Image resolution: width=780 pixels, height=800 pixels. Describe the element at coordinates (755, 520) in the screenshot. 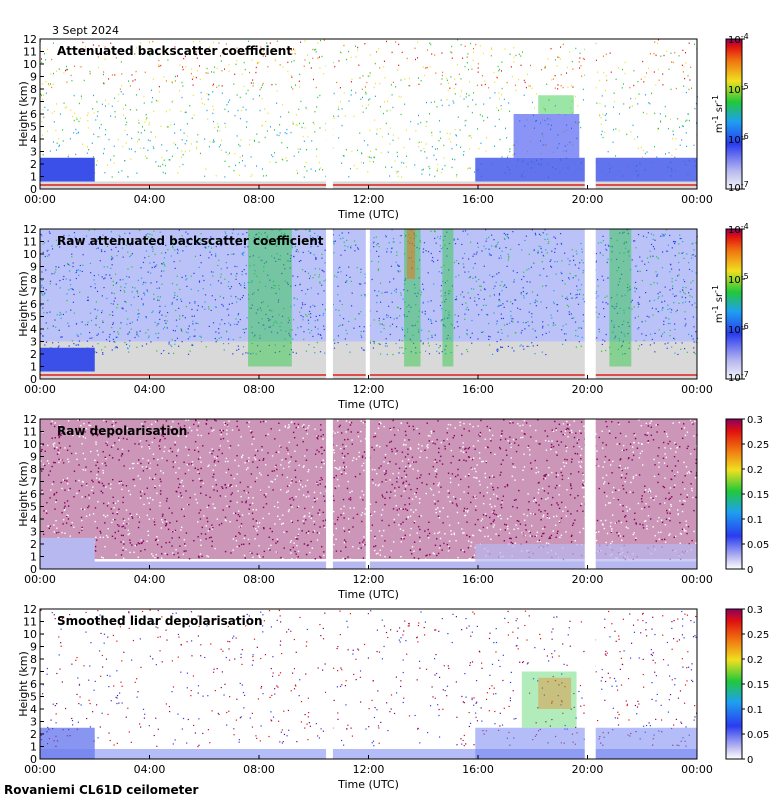

I see `colorbar-tick-label: 0.1` at that location.